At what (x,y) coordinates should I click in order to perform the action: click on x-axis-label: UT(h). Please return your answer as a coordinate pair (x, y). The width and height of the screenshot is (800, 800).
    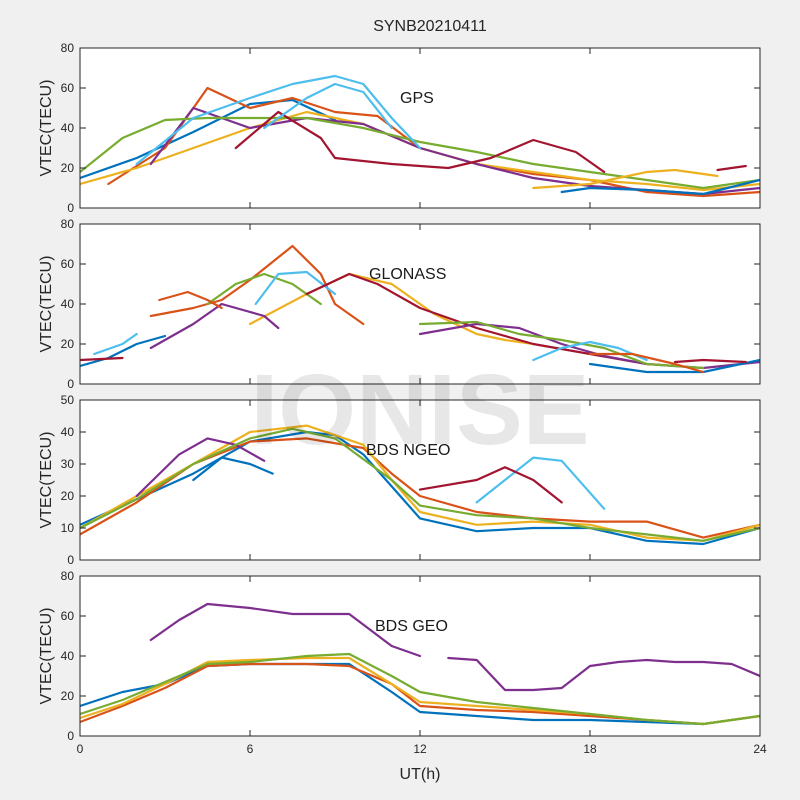
    Looking at the image, I should click on (420, 774).